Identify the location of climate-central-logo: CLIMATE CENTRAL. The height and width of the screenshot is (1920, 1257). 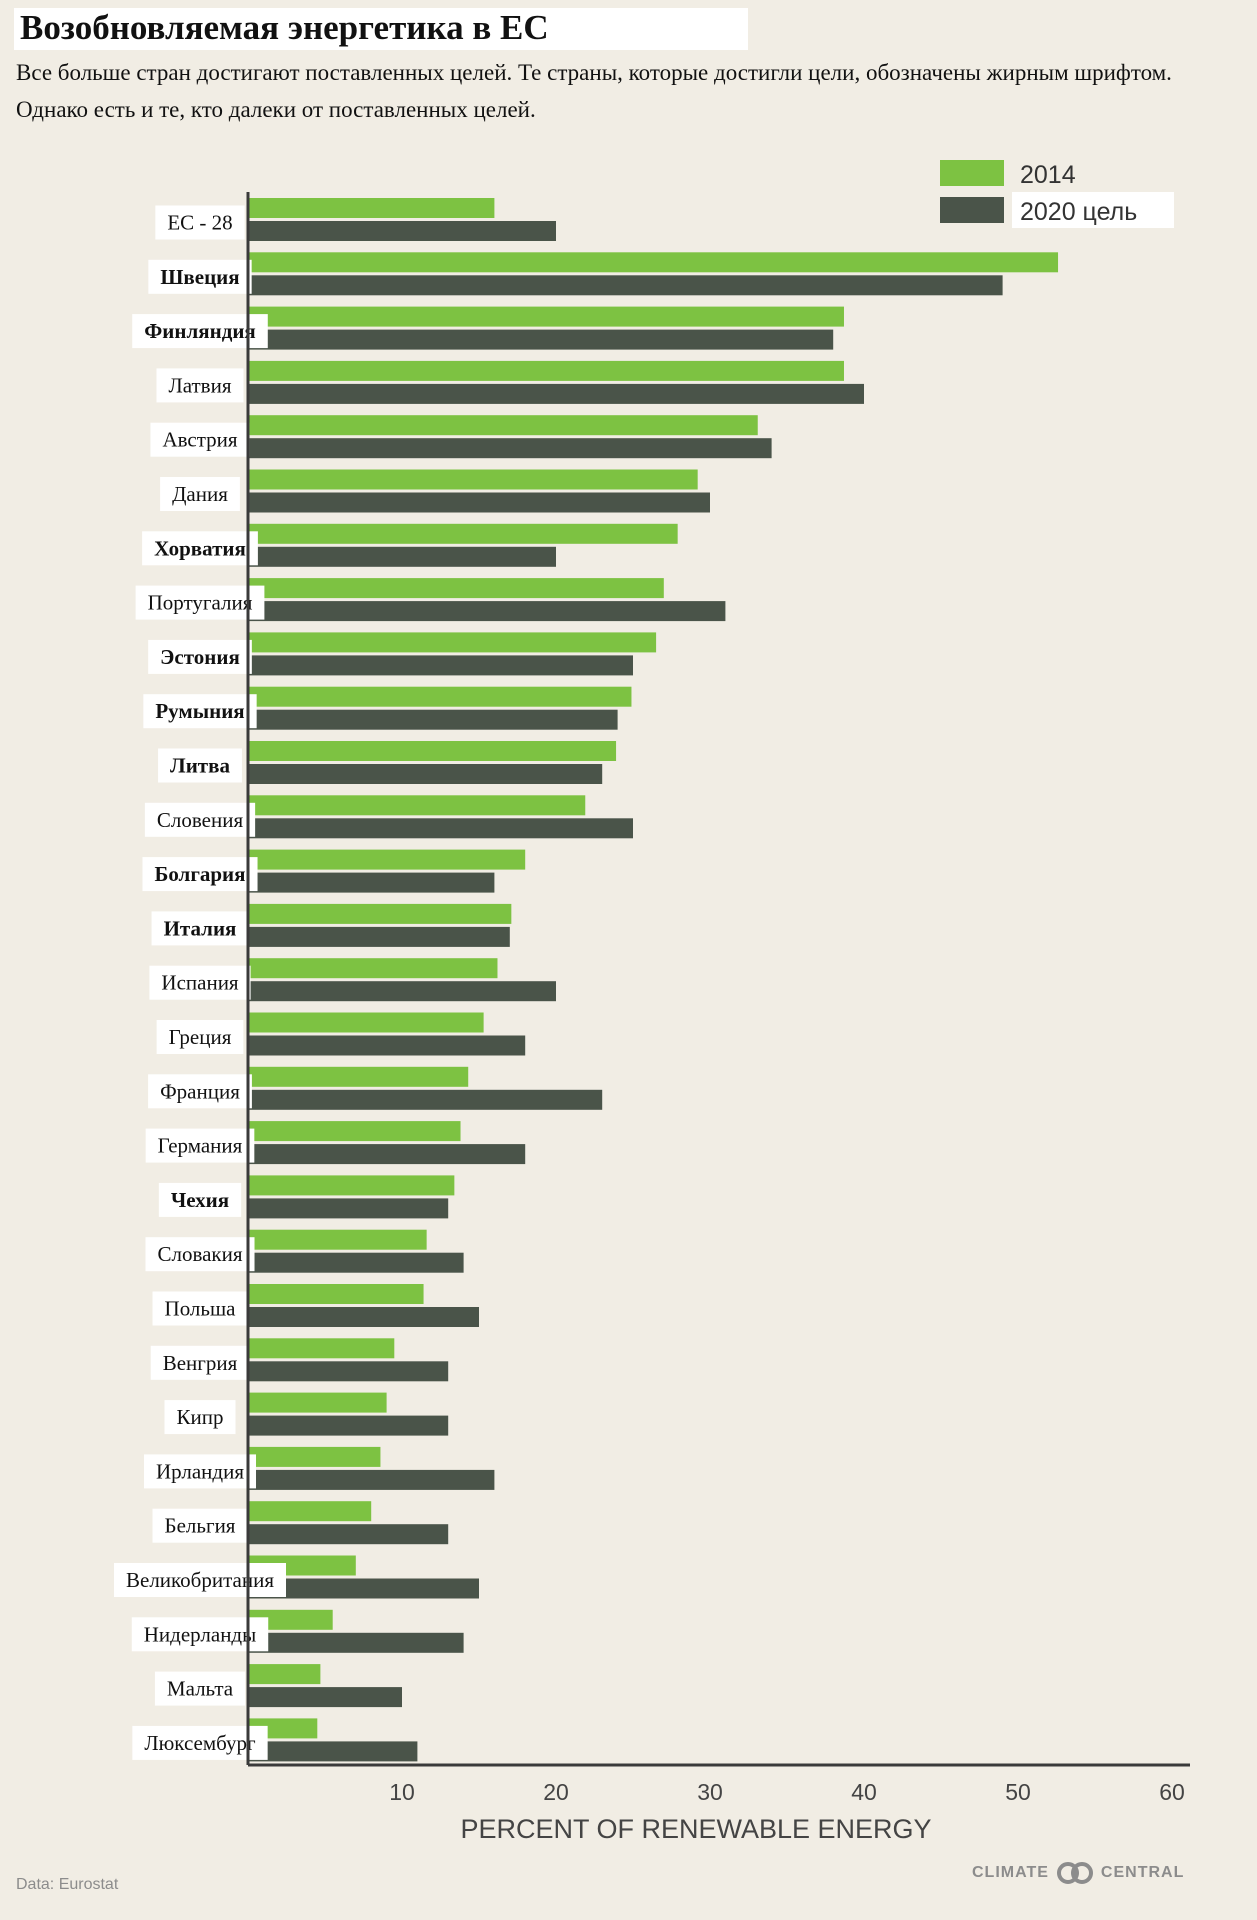
(1078, 1873).